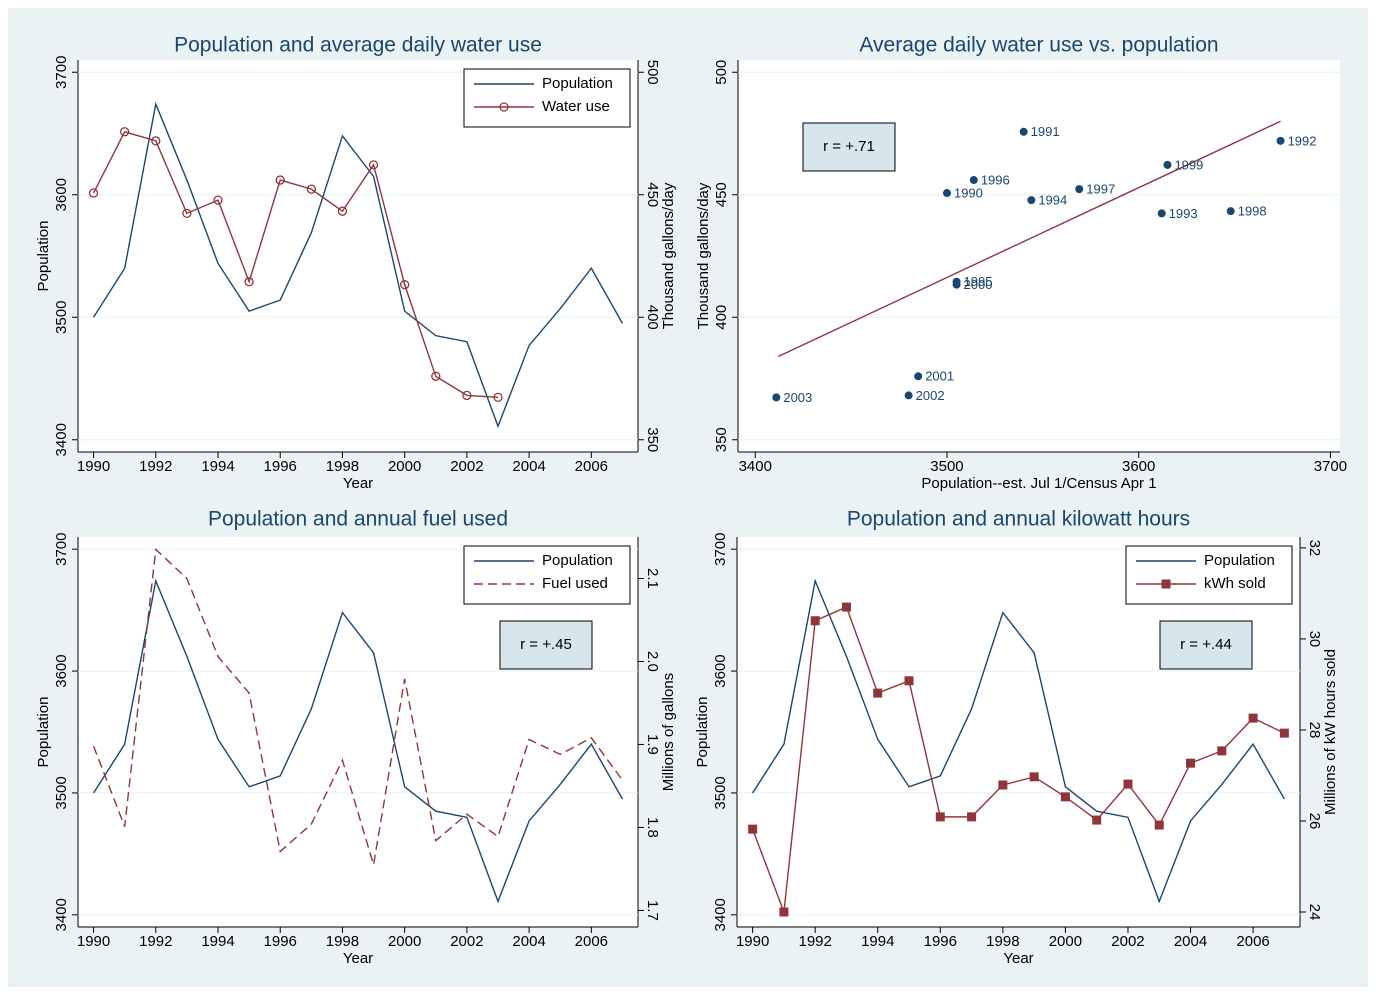 The height and width of the screenshot is (995, 1376). I want to click on x-tick-label: 1996, so click(280, 466).